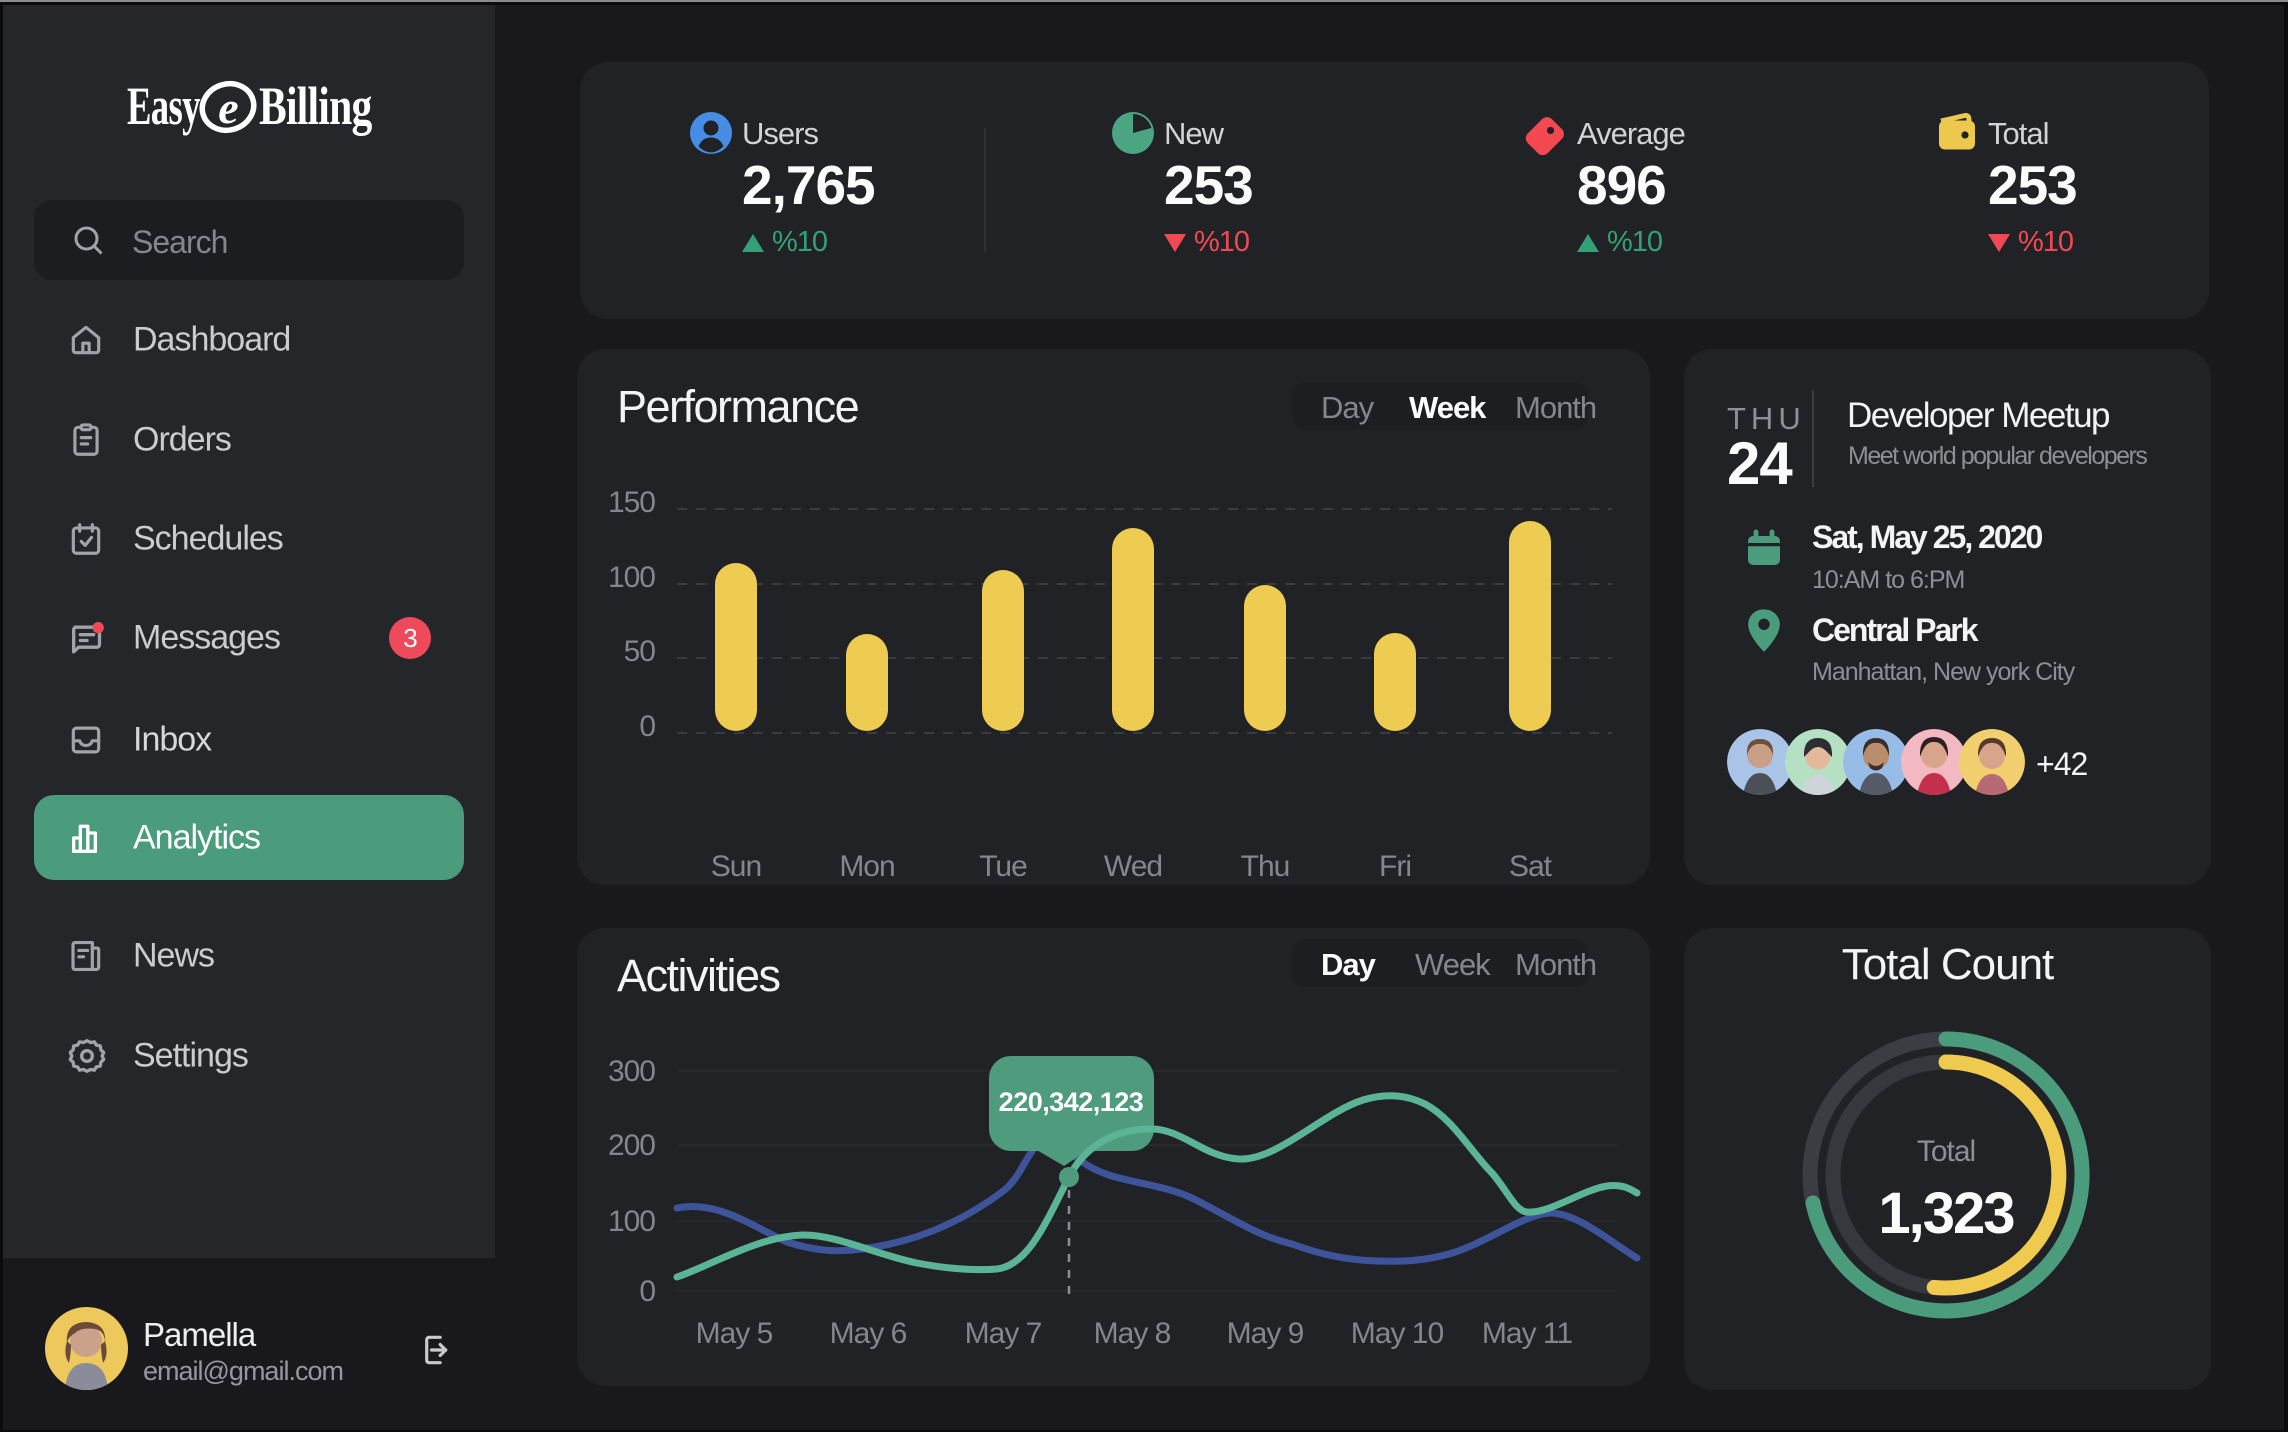 This screenshot has height=1432, width=2288. I want to click on svg-text: May 7, so click(1003, 1333).